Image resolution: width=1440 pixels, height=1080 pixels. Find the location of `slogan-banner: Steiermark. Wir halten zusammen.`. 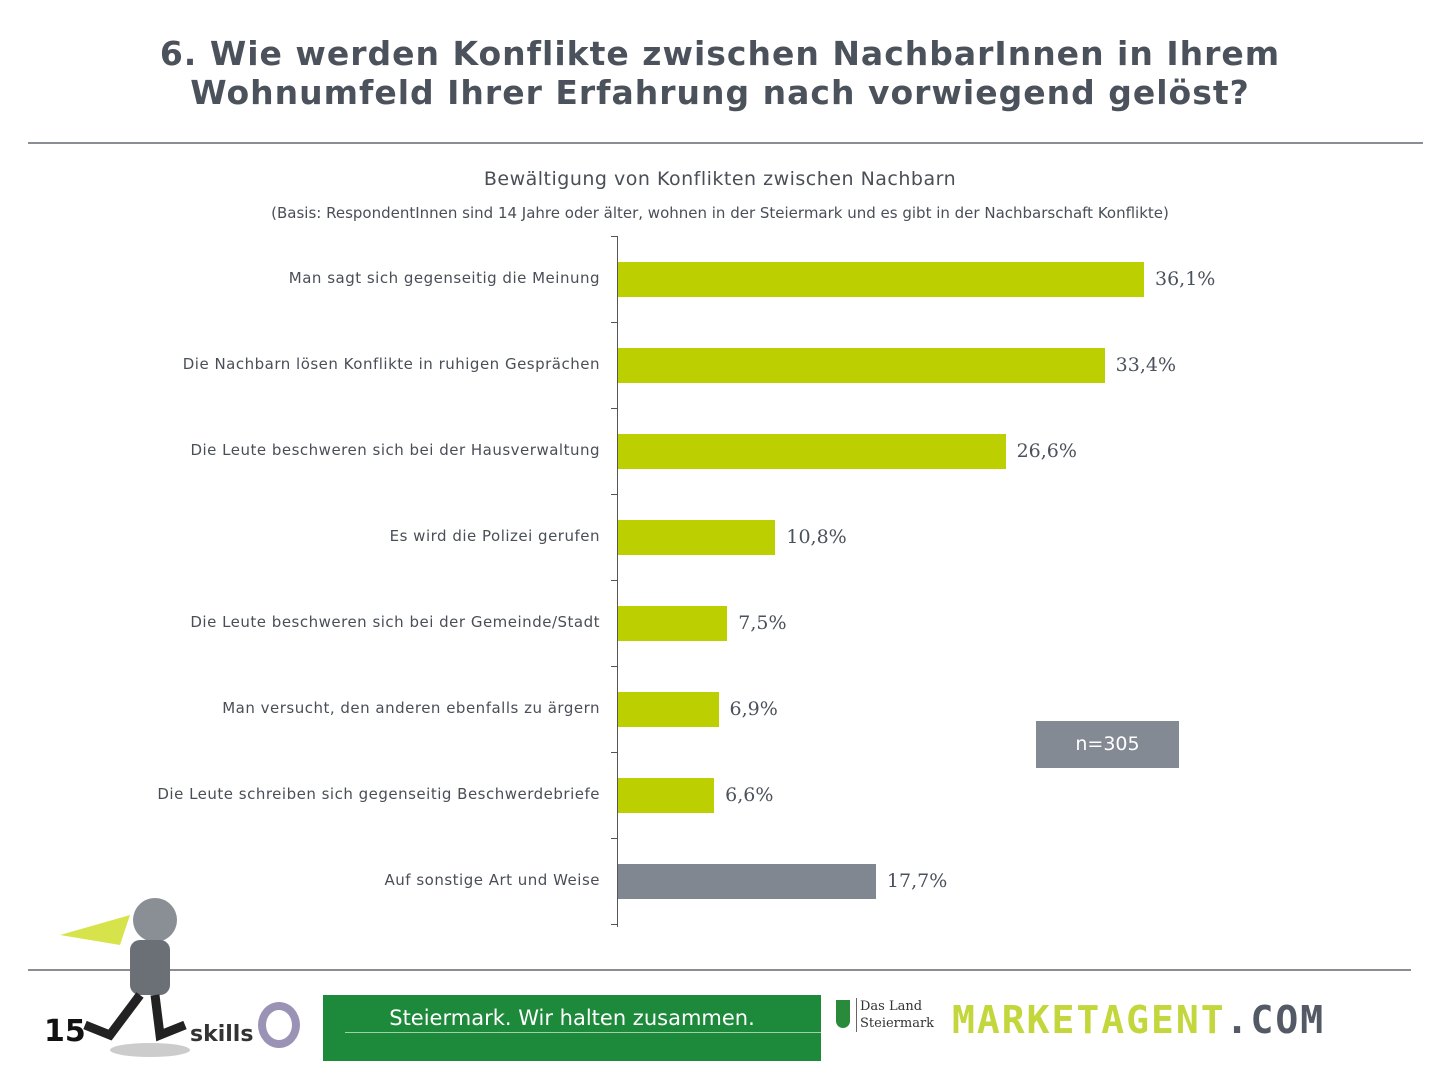

slogan-banner: Steiermark. Wir halten zusammen. is located at coordinates (572, 1028).